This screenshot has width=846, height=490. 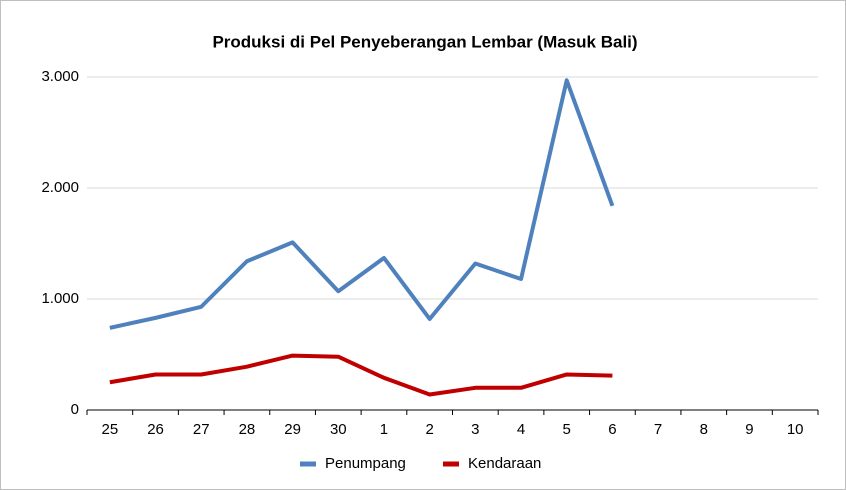 I want to click on x-tick-label: 1, so click(x=384, y=429).